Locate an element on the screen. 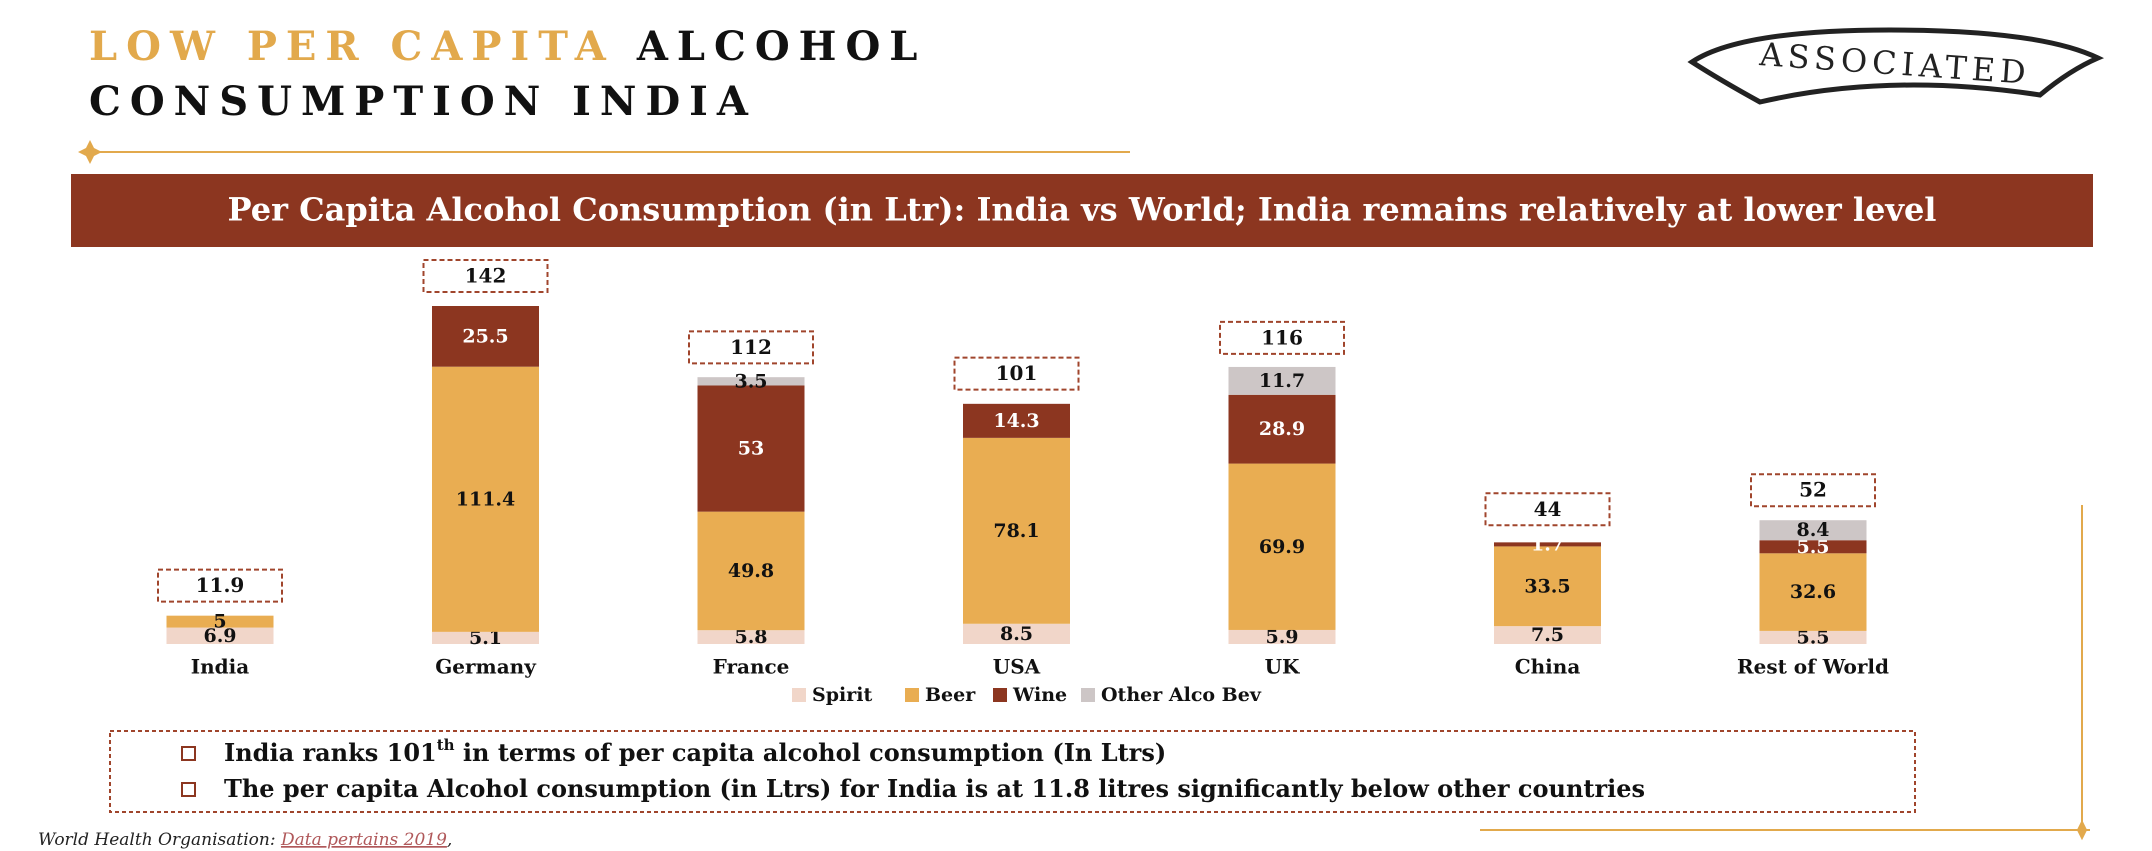 The image size is (2152, 851). legend-label: Wine is located at coordinates (1039, 695).